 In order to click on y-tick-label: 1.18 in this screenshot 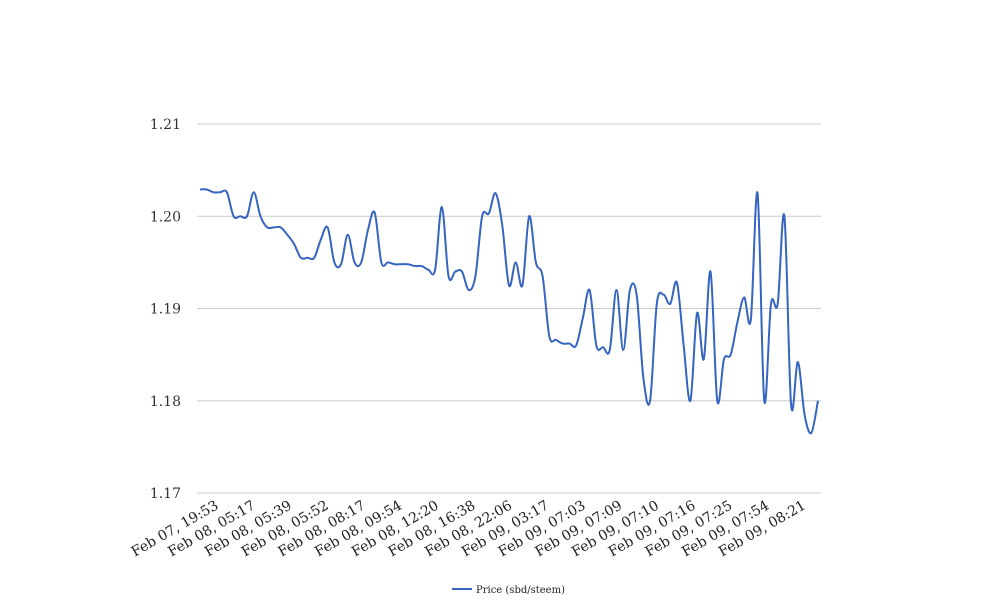, I will do `click(165, 402)`.